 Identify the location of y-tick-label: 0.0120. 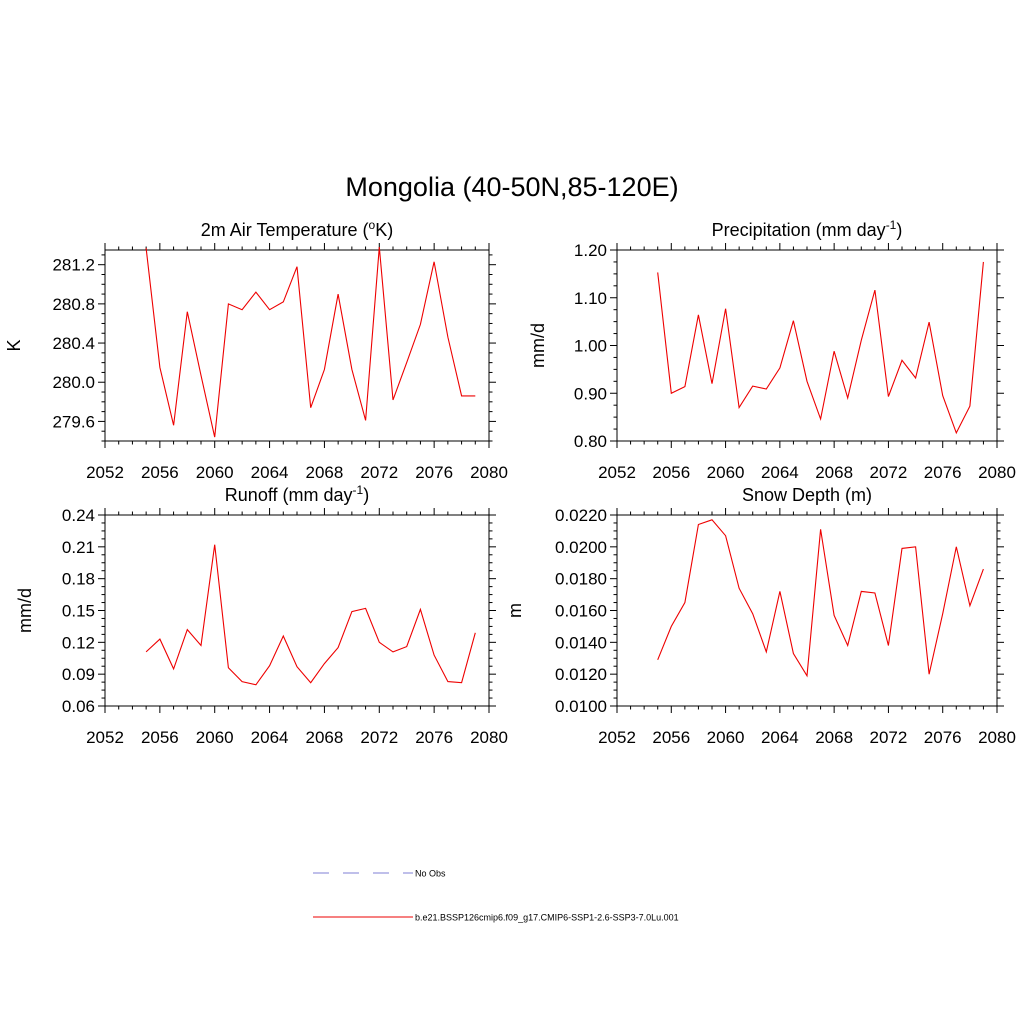
(581, 674).